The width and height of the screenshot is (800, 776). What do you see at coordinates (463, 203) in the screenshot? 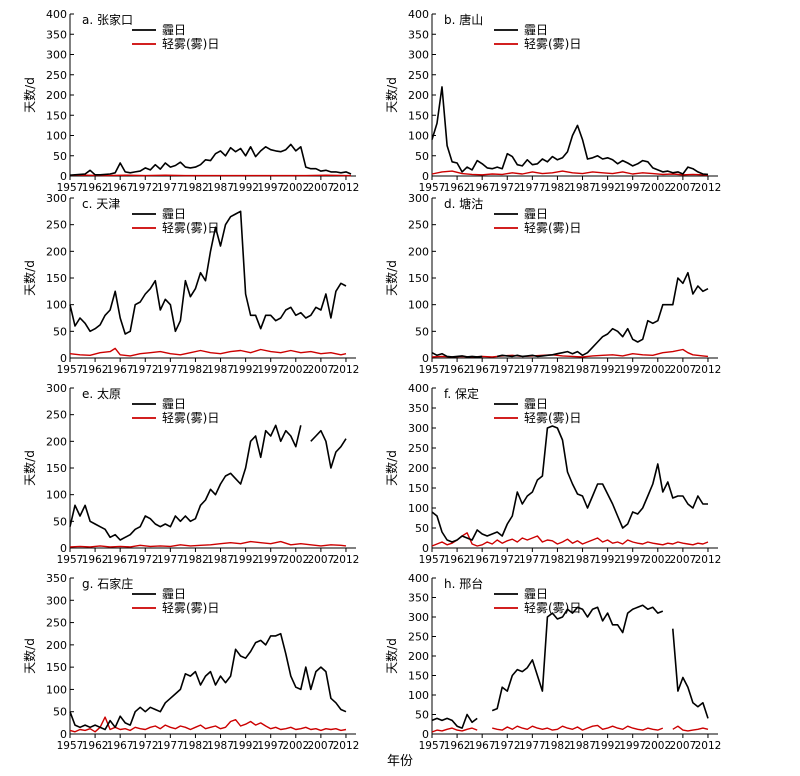
I see `chart-title: d. 塘沽` at bounding box center [463, 203].